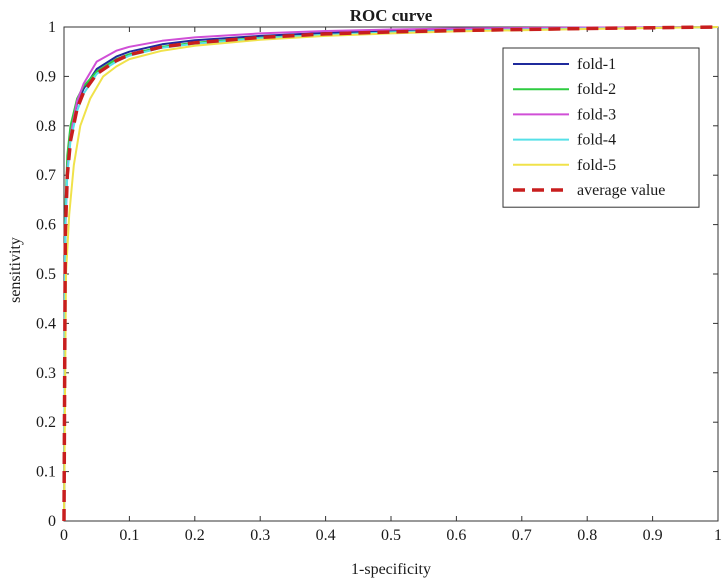  I want to click on legend-label-1: fold-1, so click(596, 64).